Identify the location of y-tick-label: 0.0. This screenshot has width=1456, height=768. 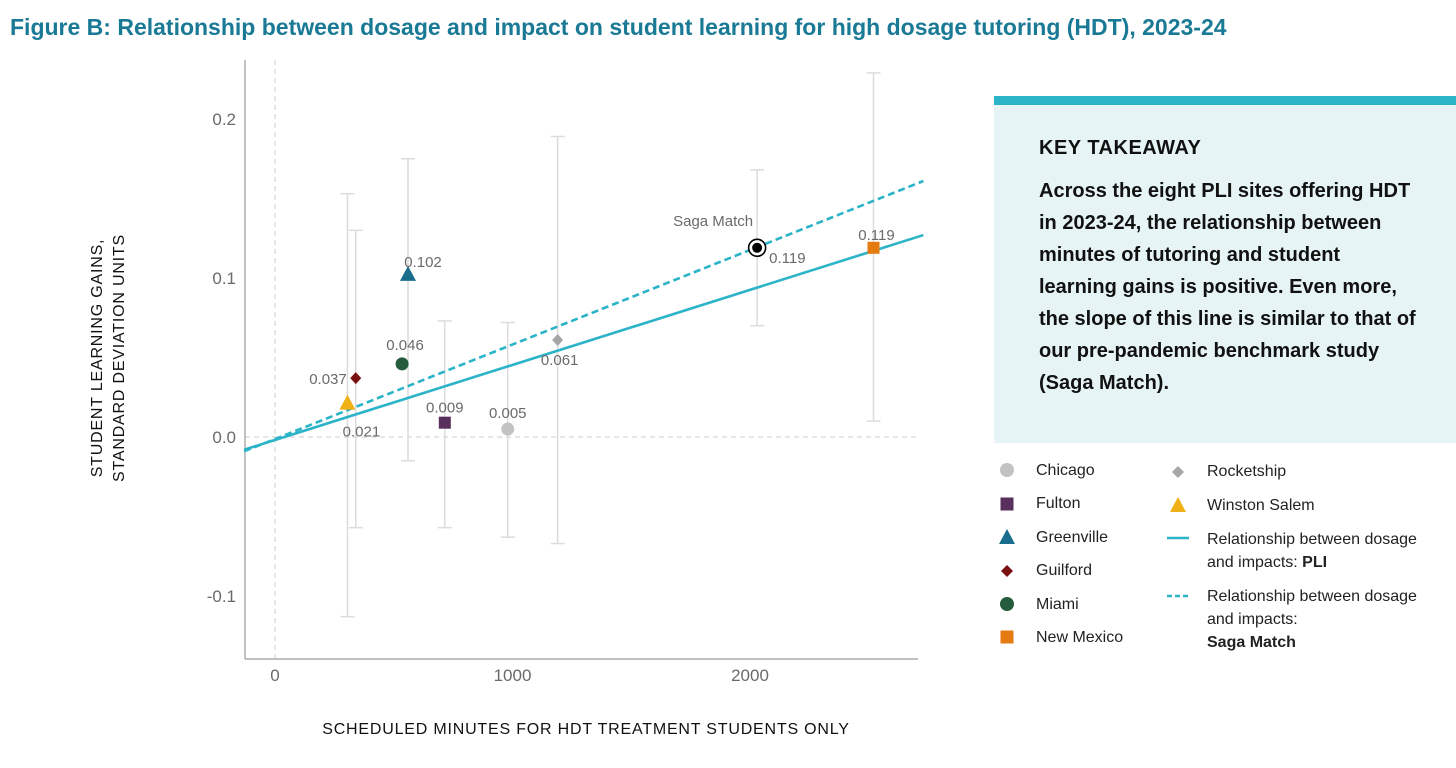
(224, 437).